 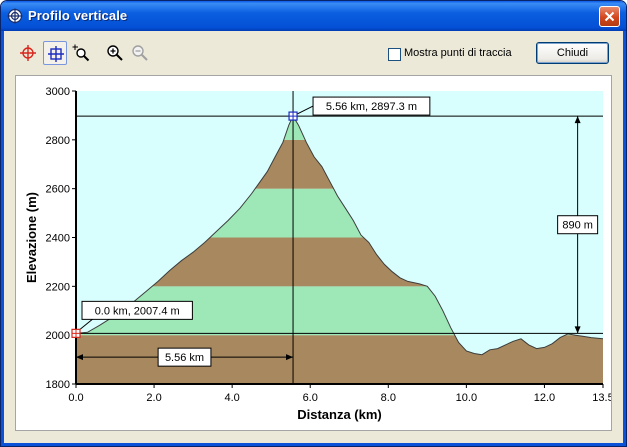 I want to click on x-axis-title: Distanza (km), so click(x=339, y=414).